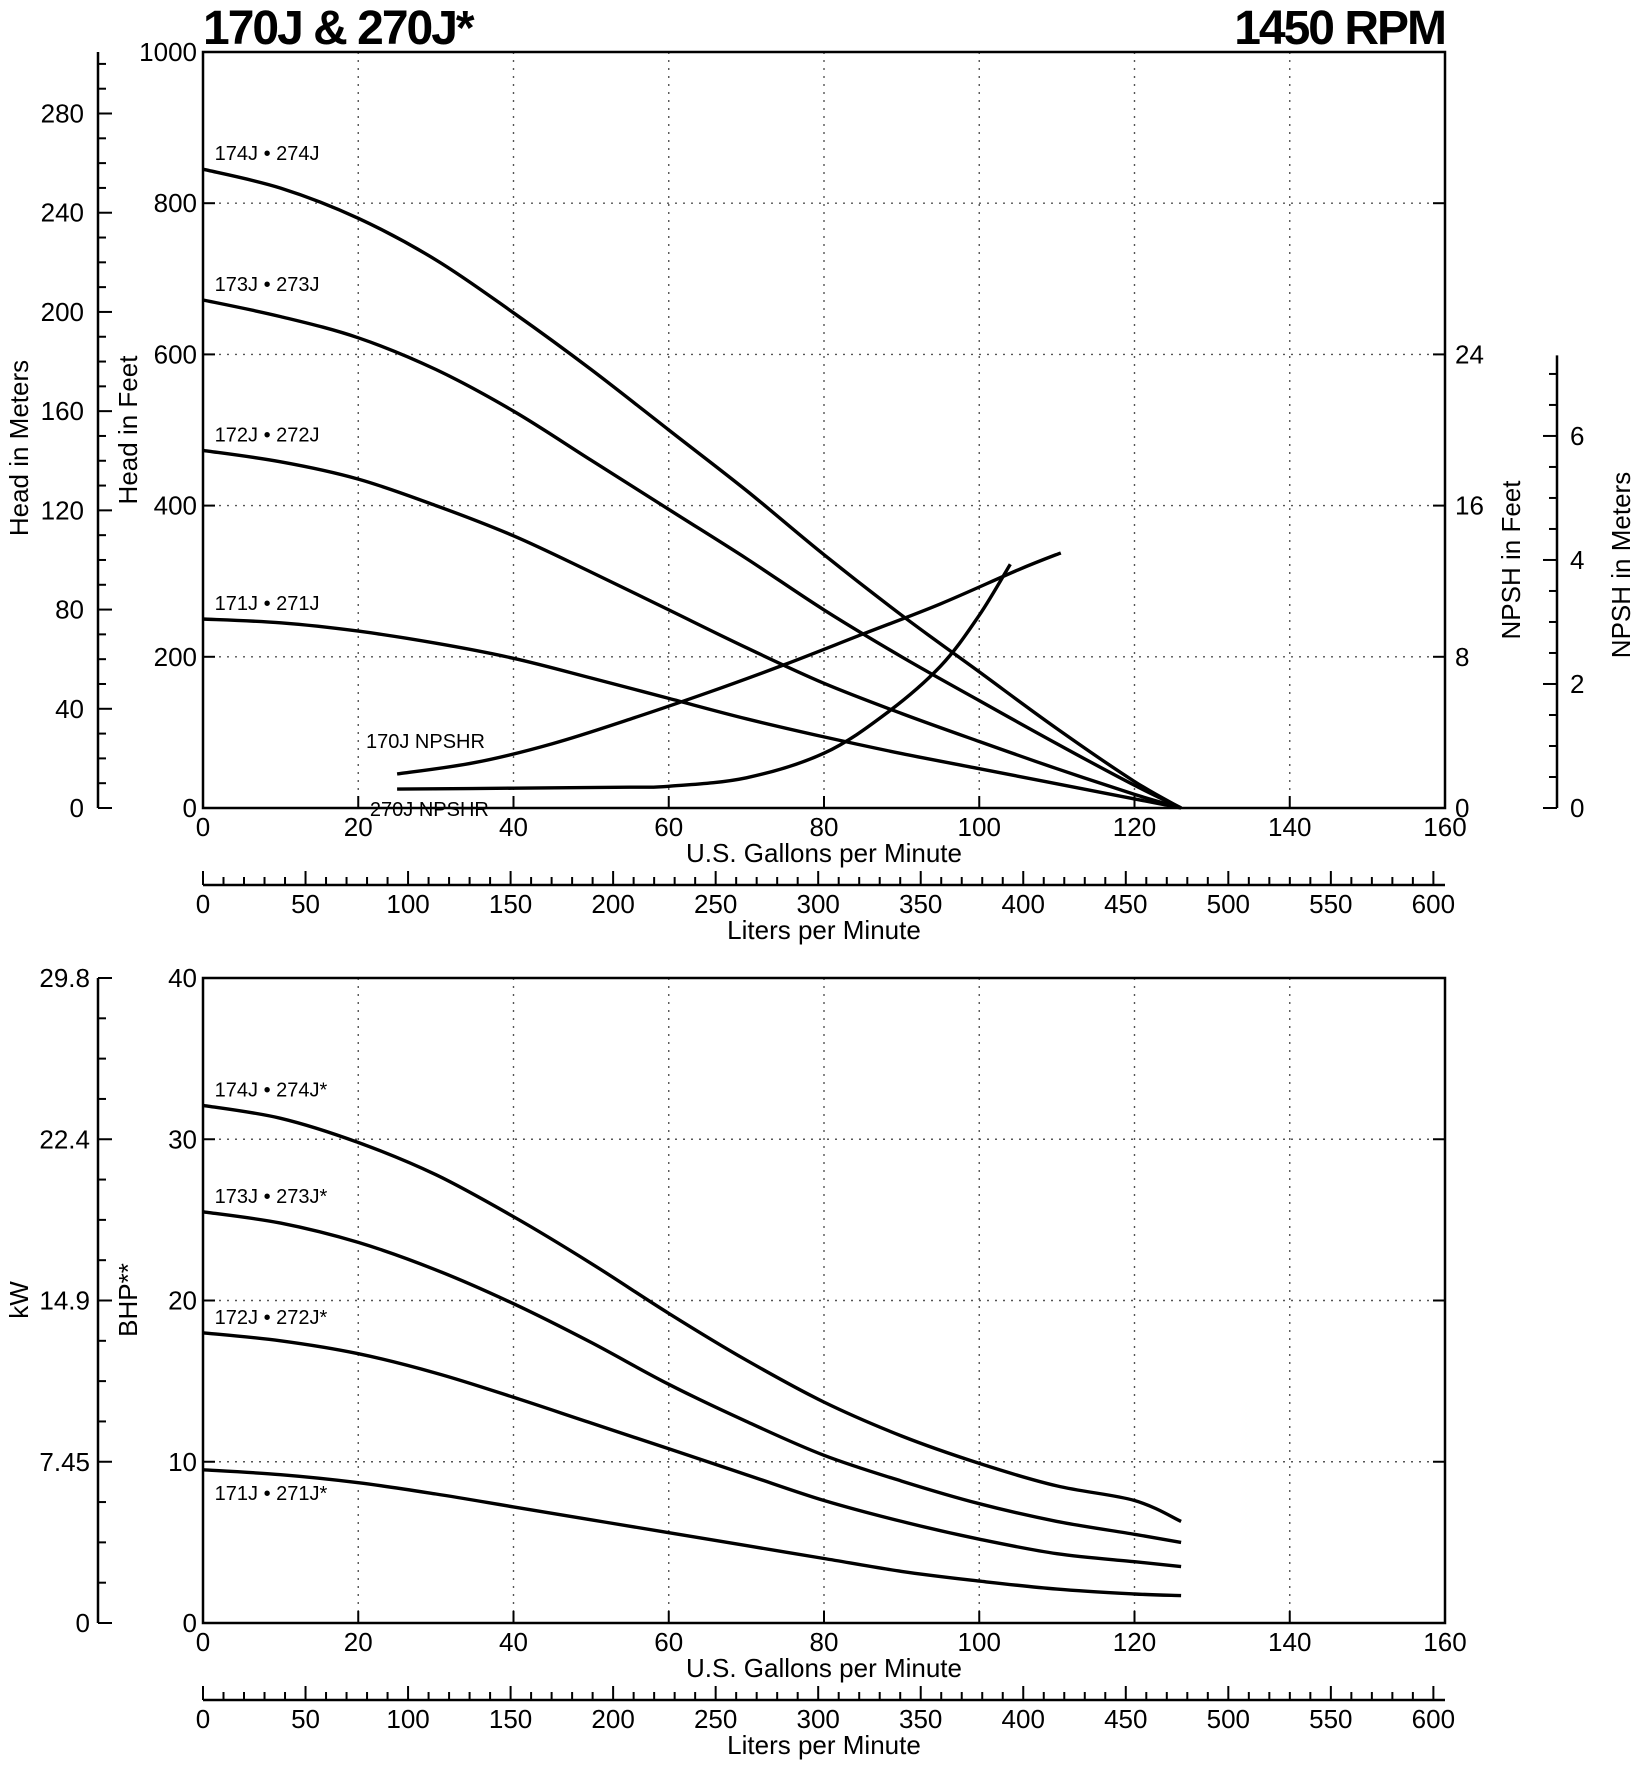  Describe the element at coordinates (271, 1090) in the screenshot. I see `series-1-label: 174J • 274J*` at that location.